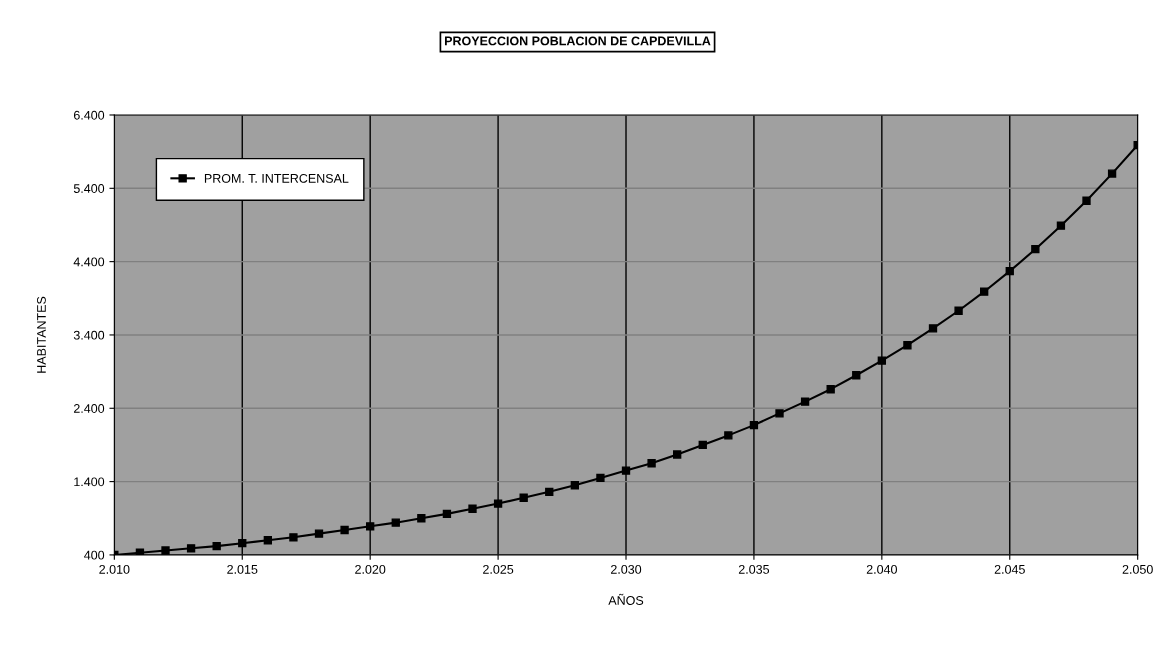  Describe the element at coordinates (89, 408) in the screenshot. I see `y-tick-label: 2.400` at that location.